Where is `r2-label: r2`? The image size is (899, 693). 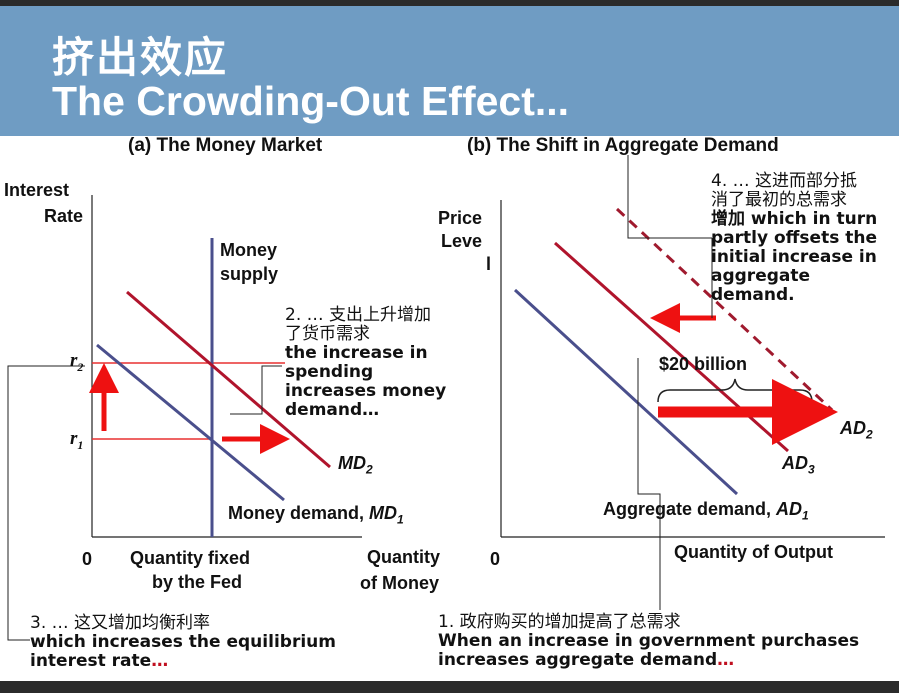
r2-label: r2 is located at coordinates (77, 362).